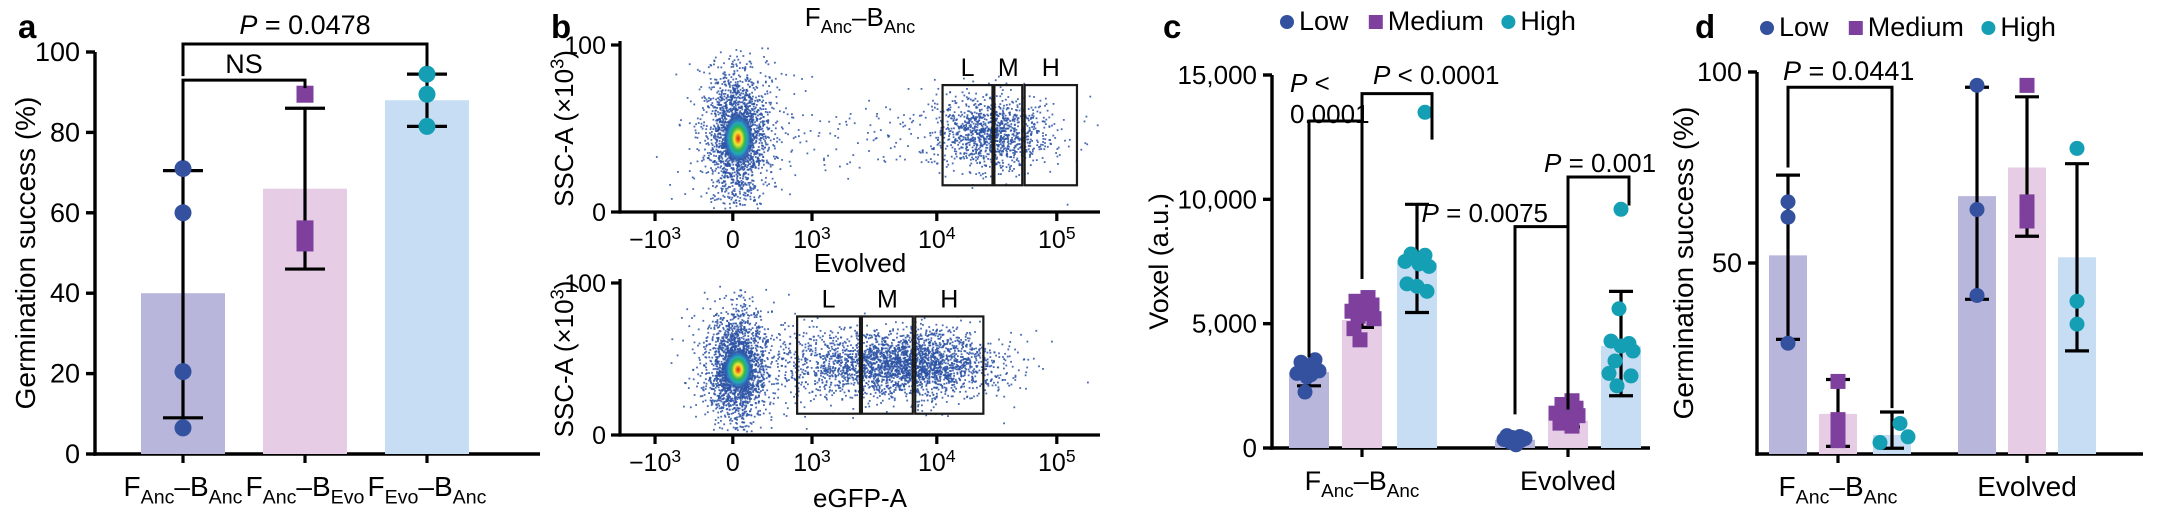 Image resolution: width=2158 pixels, height=516 pixels. Describe the element at coordinates (968, 68) in the screenshot. I see `gate-label-L: L` at that location.